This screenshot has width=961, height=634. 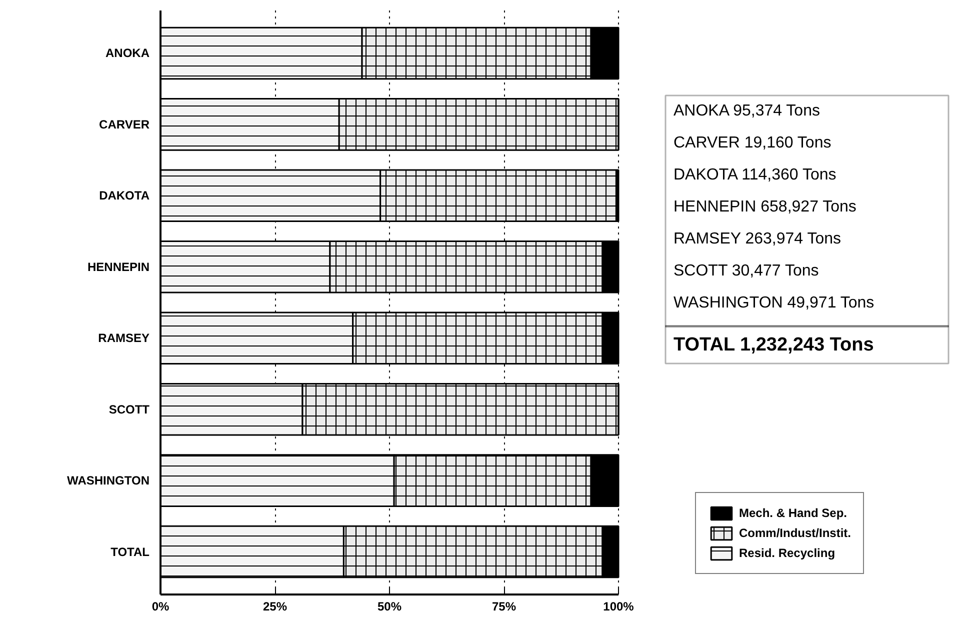 What do you see at coordinates (124, 195) in the screenshot?
I see `y-tick-label: DAKOTA` at bounding box center [124, 195].